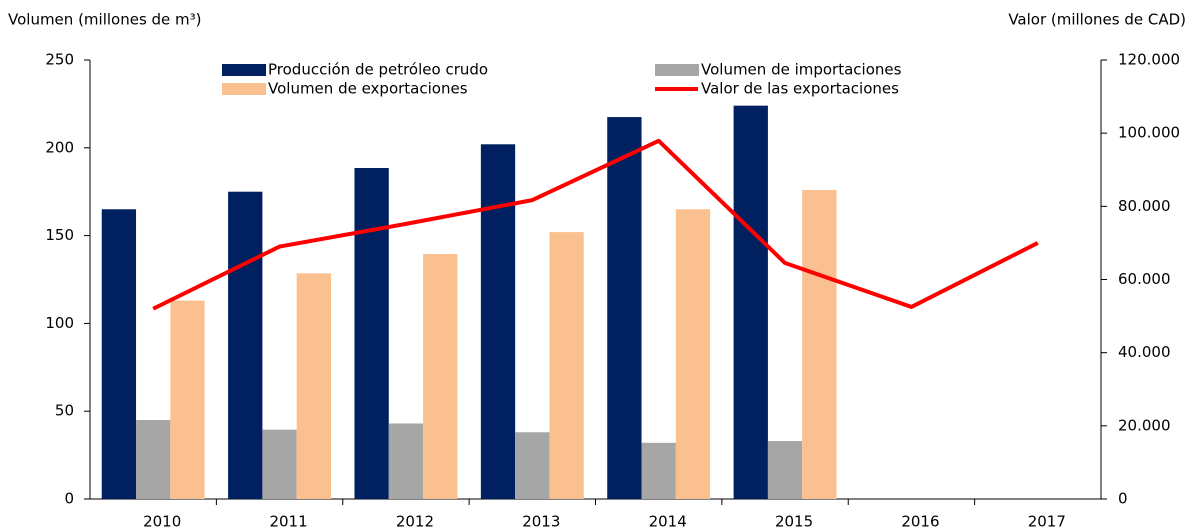 Image resolution: width=1192 pixels, height=531 pixels. I want to click on y-axis-title: Volumen (millones de m³), so click(105, 20).